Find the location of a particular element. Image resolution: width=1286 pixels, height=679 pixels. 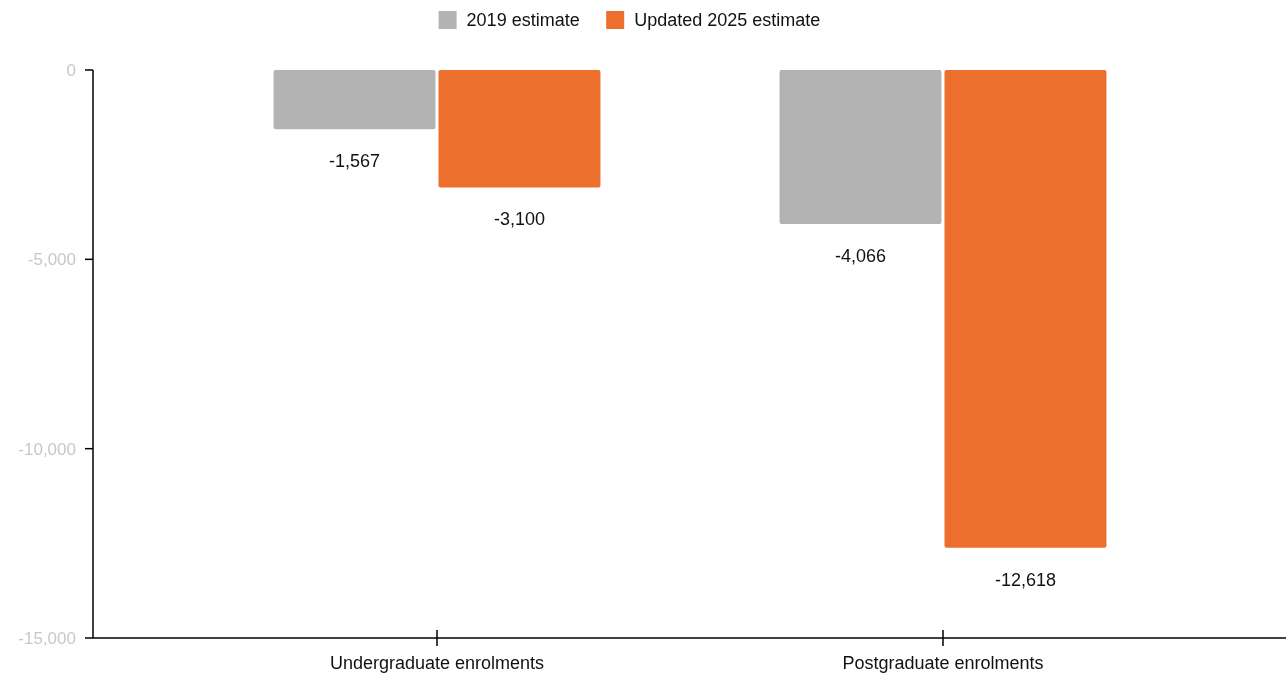

data-label: -12,618 is located at coordinates (1025, 579).